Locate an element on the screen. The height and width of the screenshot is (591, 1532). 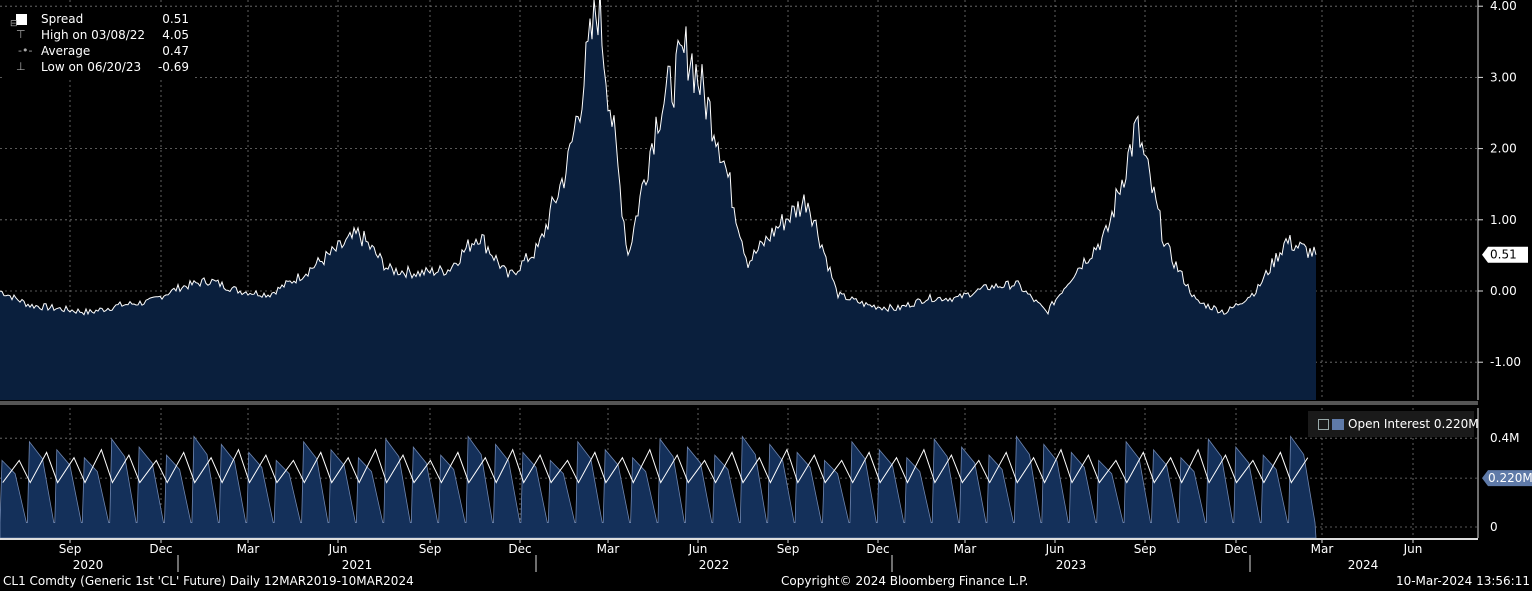
legend-row-spread: ⊟ Spread 0.51 is located at coordinates (98, 20).